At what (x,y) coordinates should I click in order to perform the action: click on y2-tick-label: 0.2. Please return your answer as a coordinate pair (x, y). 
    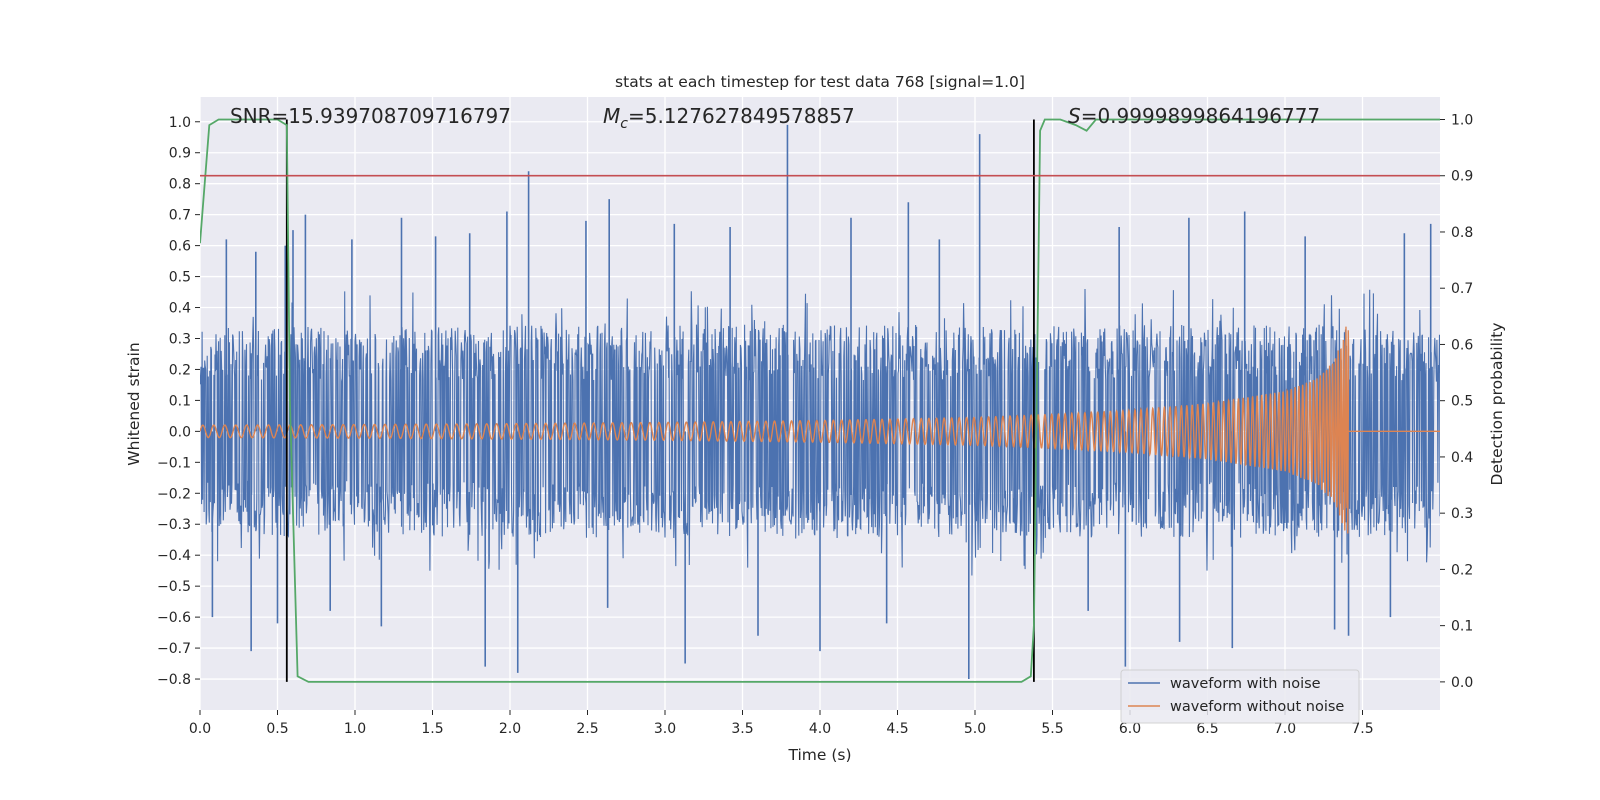
    Looking at the image, I should click on (1462, 570).